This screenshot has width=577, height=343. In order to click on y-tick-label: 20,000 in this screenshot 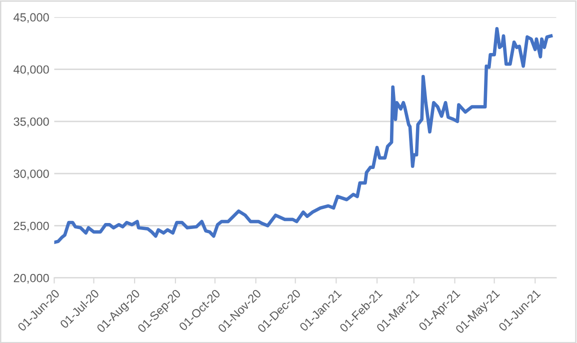, I will do `click(31, 279)`.